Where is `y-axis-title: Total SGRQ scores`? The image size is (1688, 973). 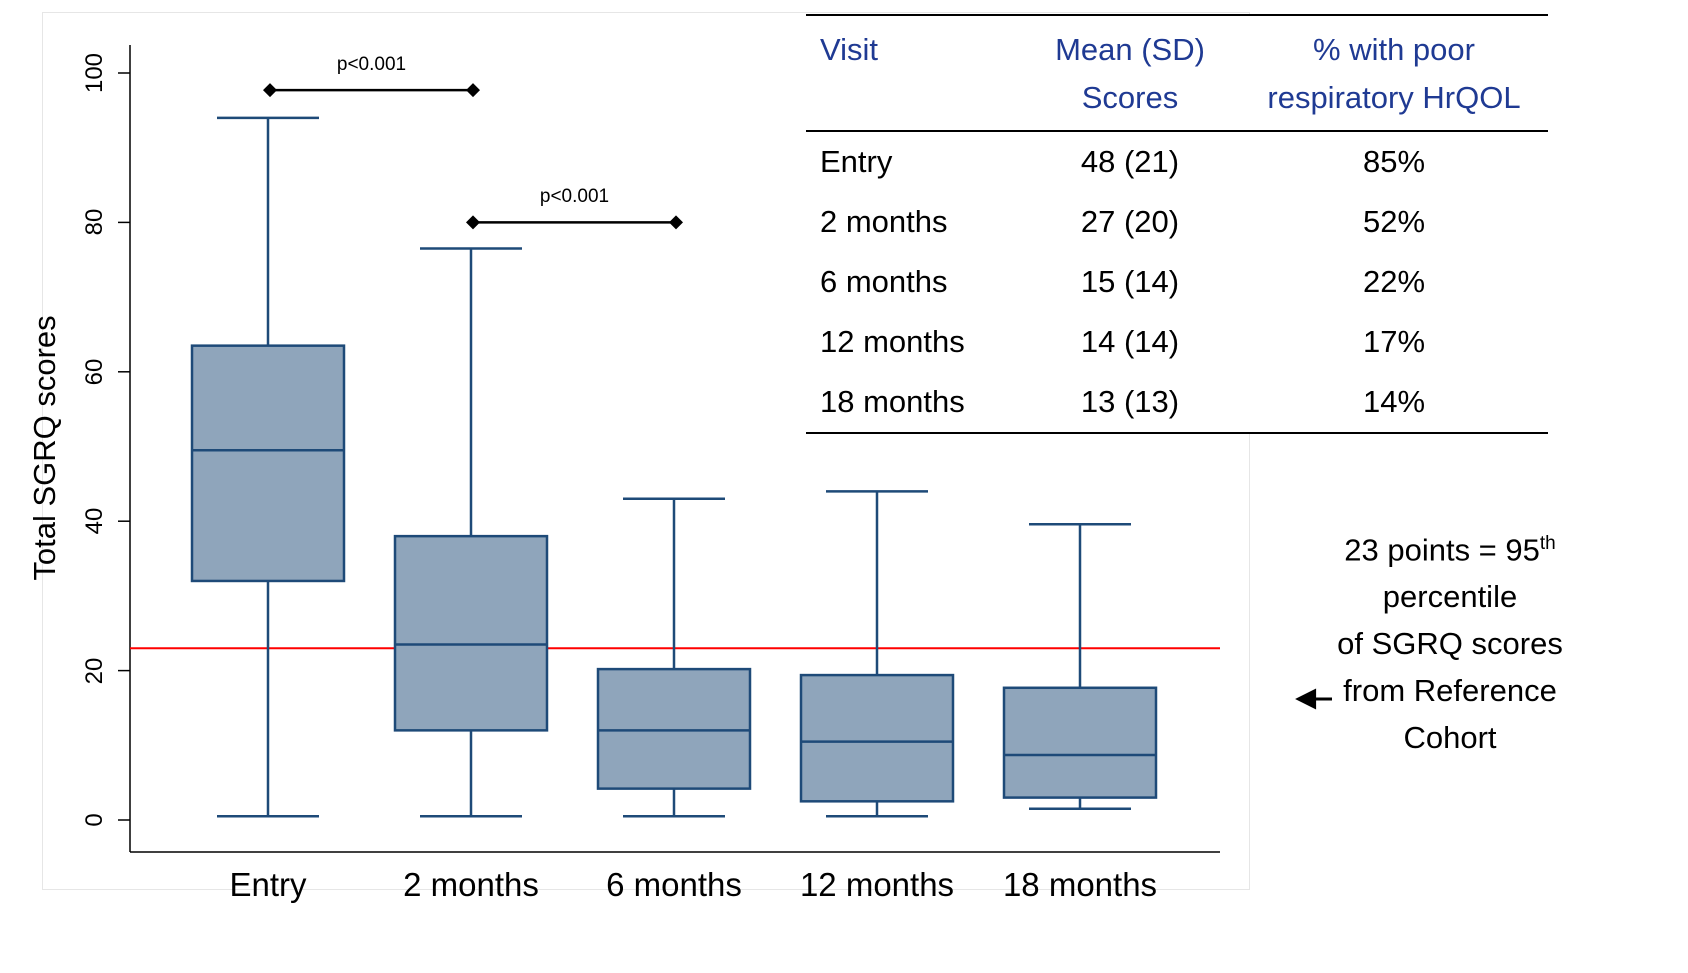
y-axis-title: Total SGRQ scores is located at coordinates (44, 448).